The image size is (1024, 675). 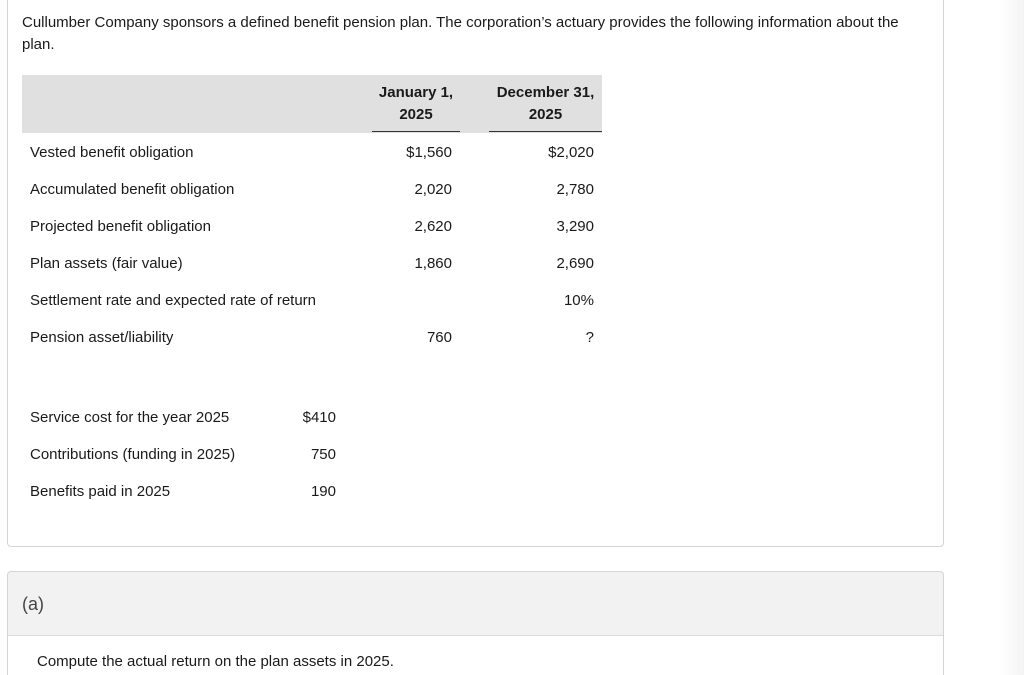 I want to click on december-value: $2,020, so click(x=571, y=152).